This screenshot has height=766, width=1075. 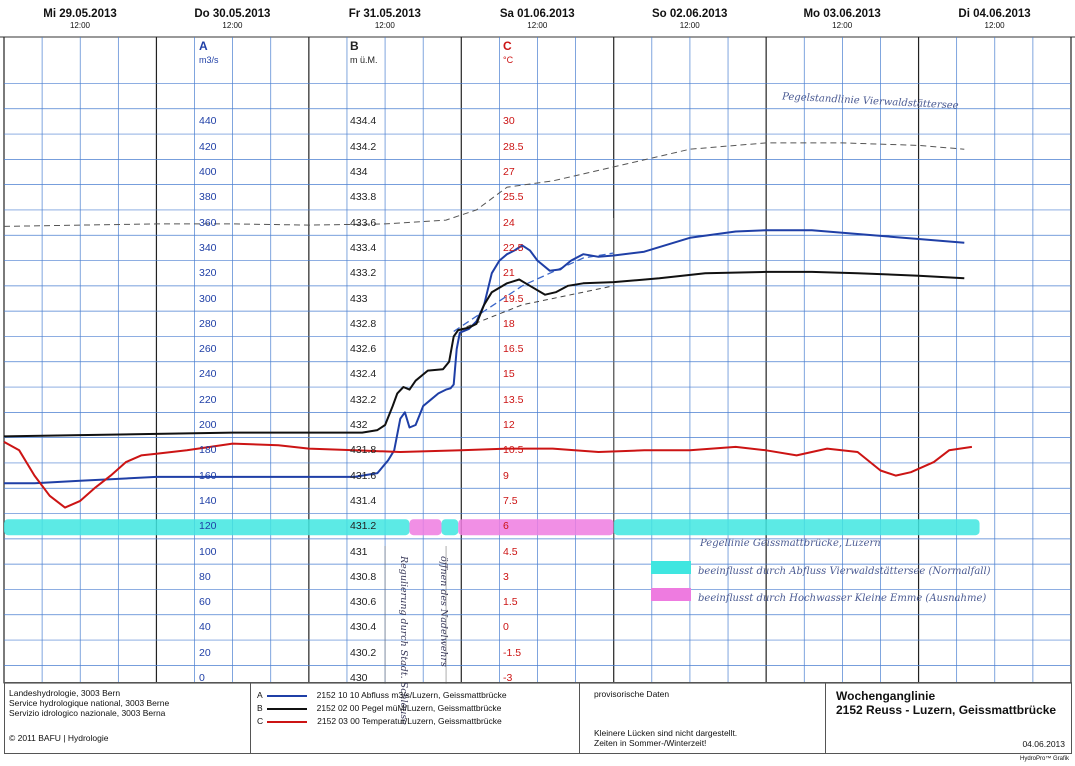 What do you see at coordinates (509, 425) in the screenshot?
I see `tick-label-c: 12` at bounding box center [509, 425].